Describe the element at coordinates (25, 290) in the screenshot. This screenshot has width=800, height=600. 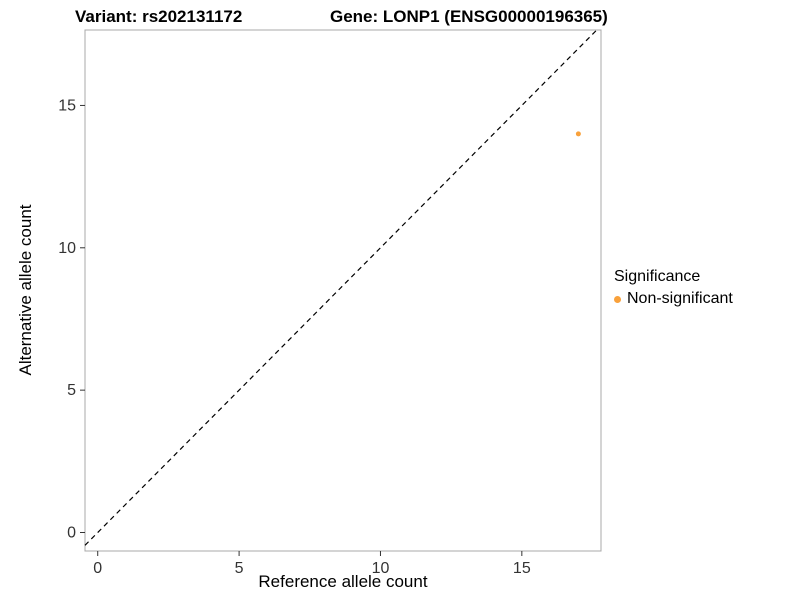
I see `y-axis-label: Alternative allele count` at that location.